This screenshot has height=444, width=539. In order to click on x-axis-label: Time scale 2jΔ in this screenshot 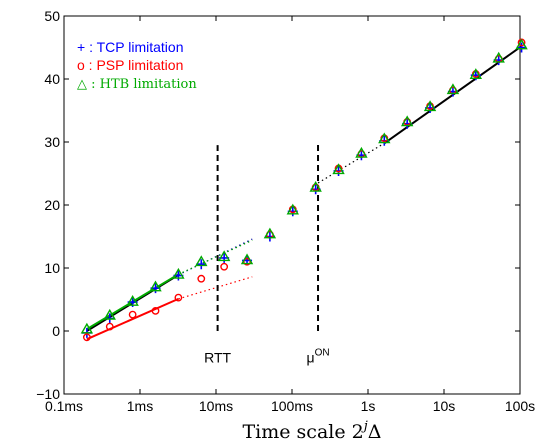, I will do `click(312, 431)`.